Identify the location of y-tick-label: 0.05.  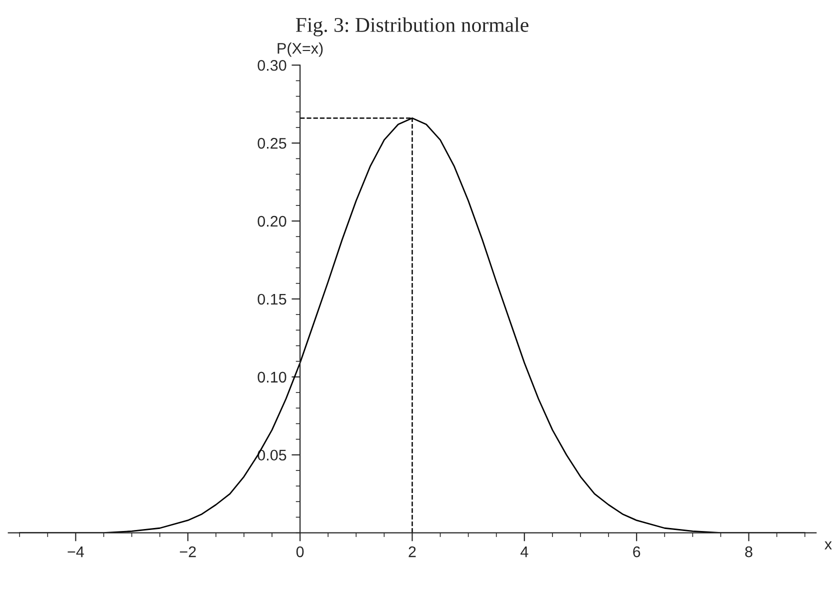
(272, 455).